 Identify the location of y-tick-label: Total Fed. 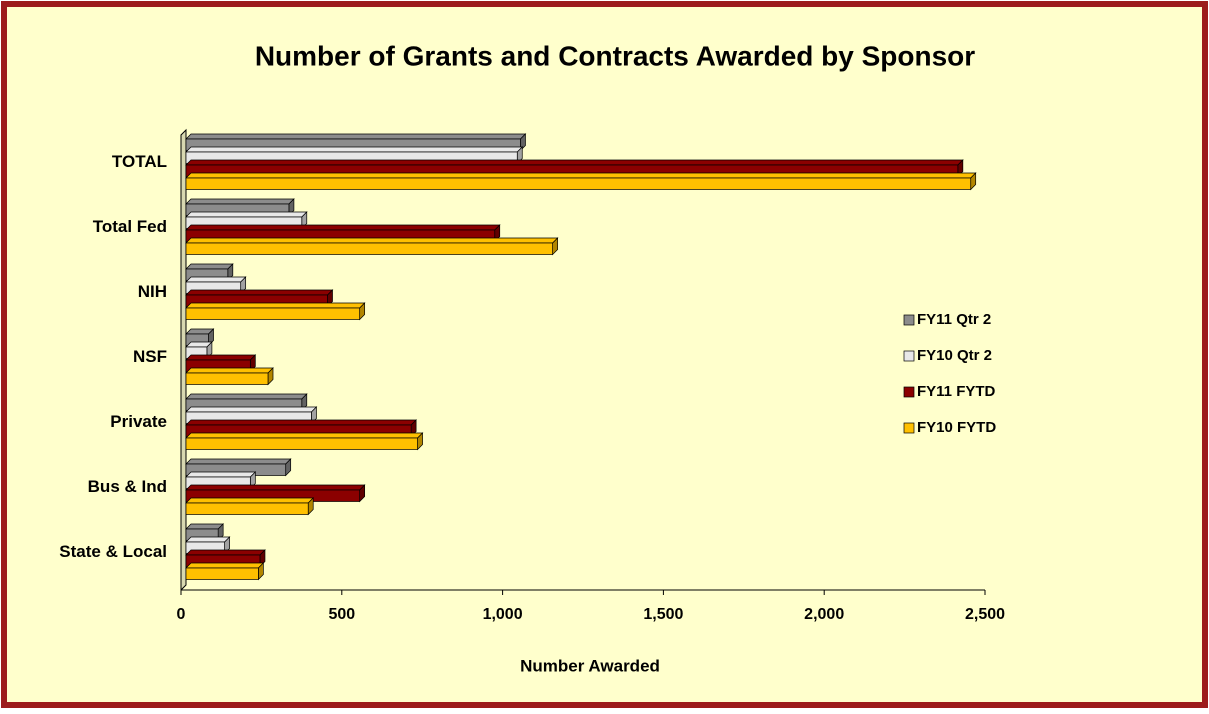
(130, 226).